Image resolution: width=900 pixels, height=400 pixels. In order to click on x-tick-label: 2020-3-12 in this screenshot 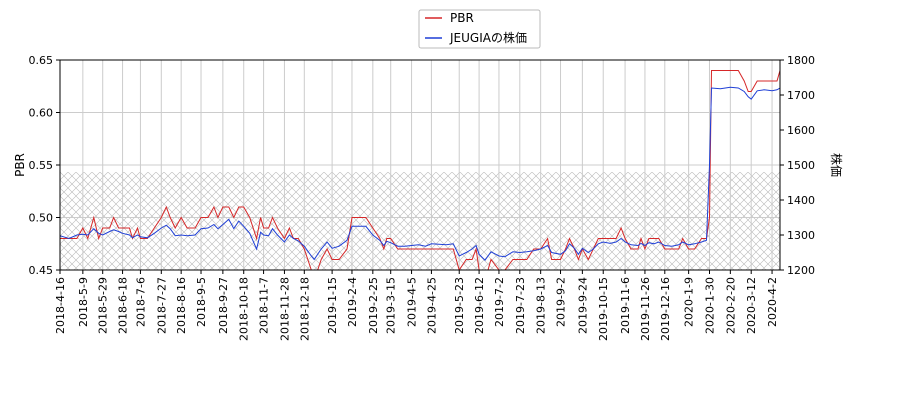, I will do `click(751, 305)`.